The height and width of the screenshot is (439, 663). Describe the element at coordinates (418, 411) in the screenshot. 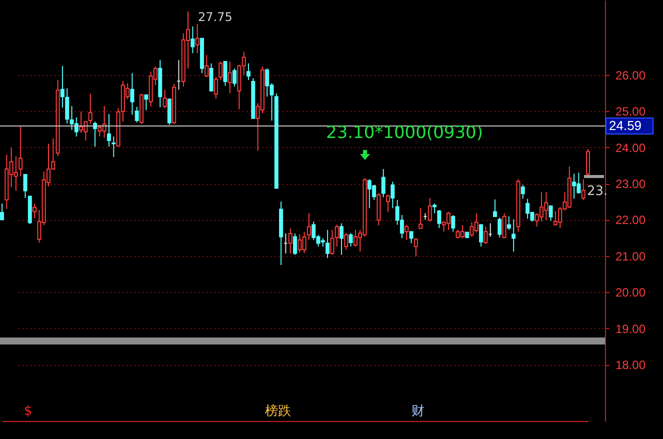

I see `annotation: 财` at that location.